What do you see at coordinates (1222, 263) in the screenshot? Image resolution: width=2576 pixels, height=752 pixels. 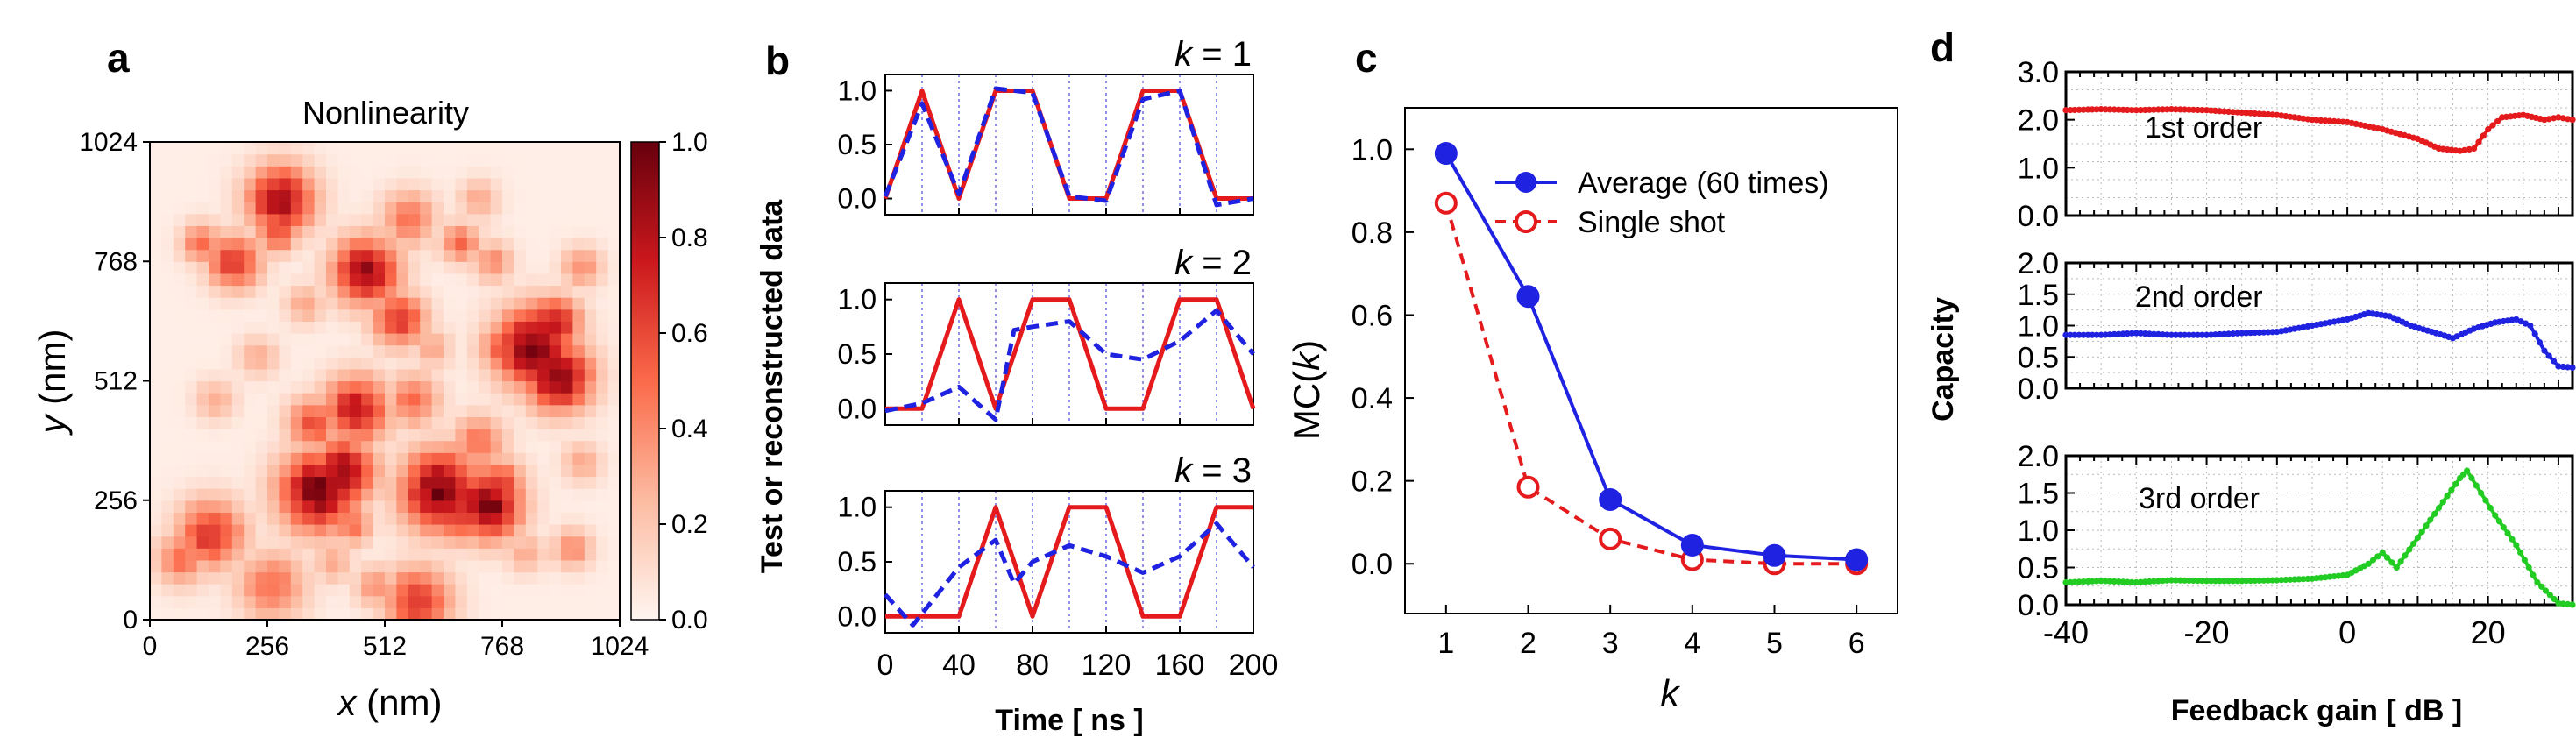 I see `k-value: = 2` at bounding box center [1222, 263].